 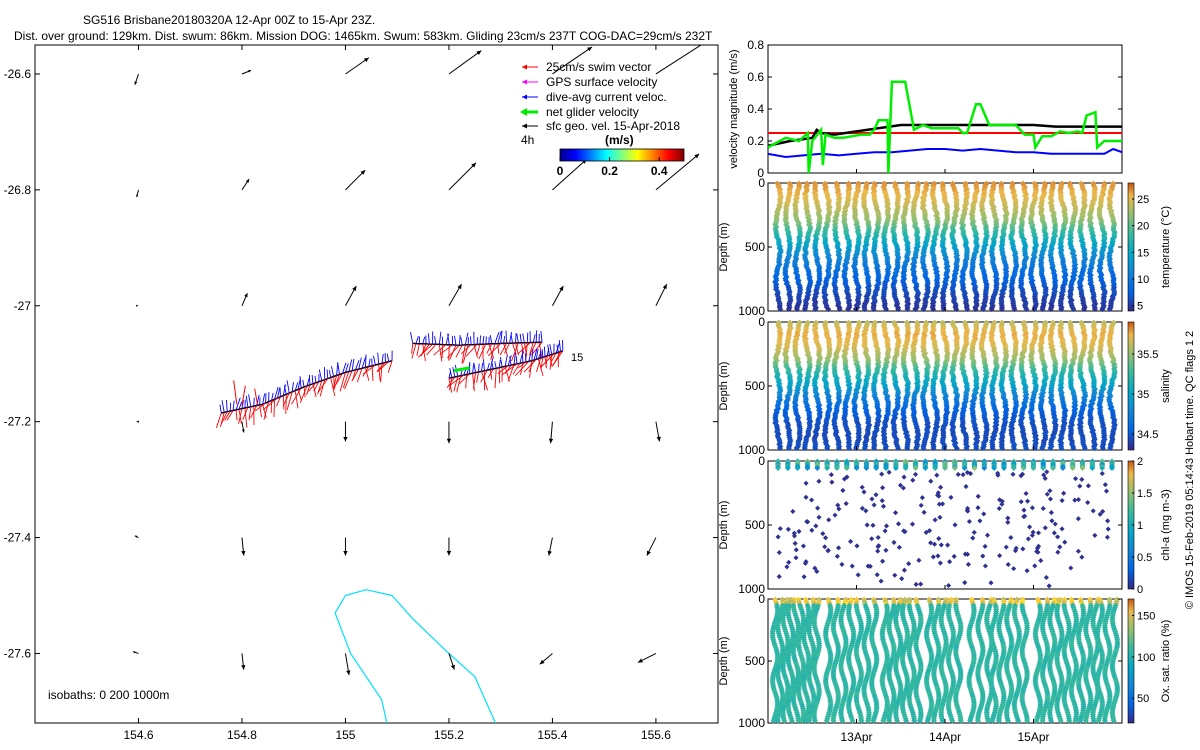 I want to click on map-x-tick-label: 155.6, so click(x=656, y=735).